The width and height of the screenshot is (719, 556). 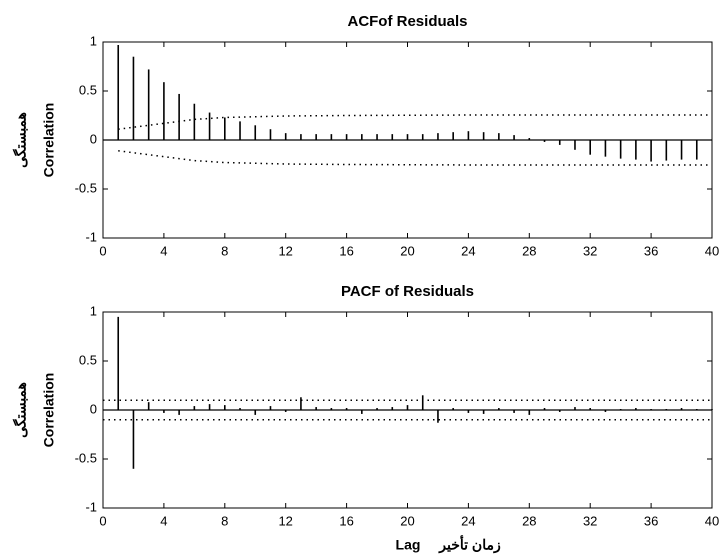 I want to click on chart-title: PACF of Residuals, so click(x=407, y=291).